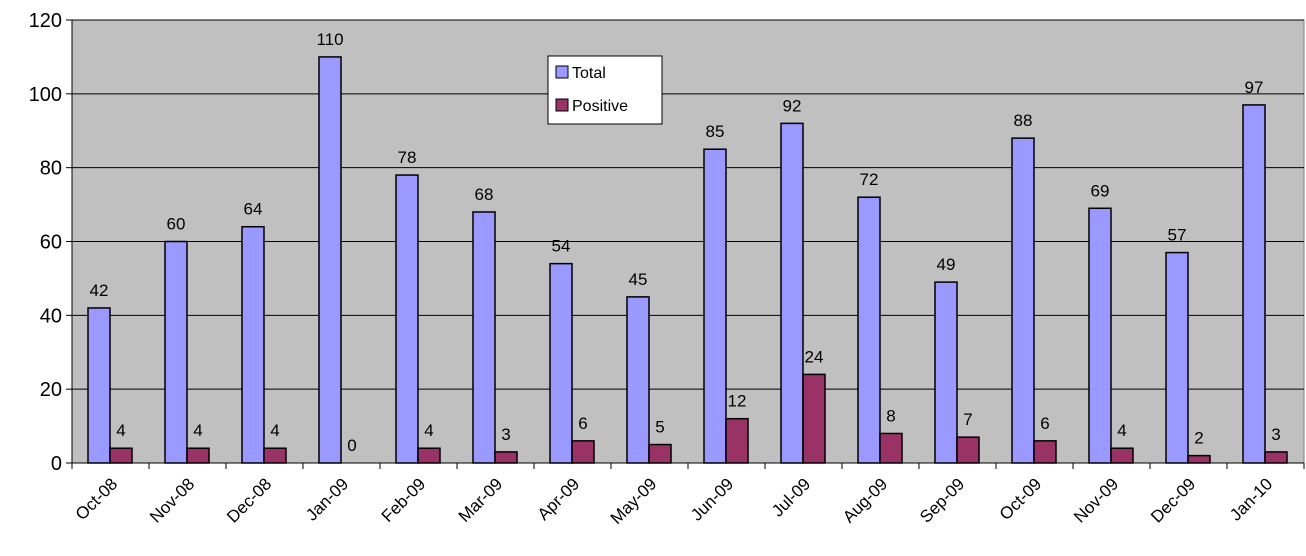 The image size is (1306, 556). Describe the element at coordinates (600, 106) in the screenshot. I see `legend-label-positive: Positive` at that location.